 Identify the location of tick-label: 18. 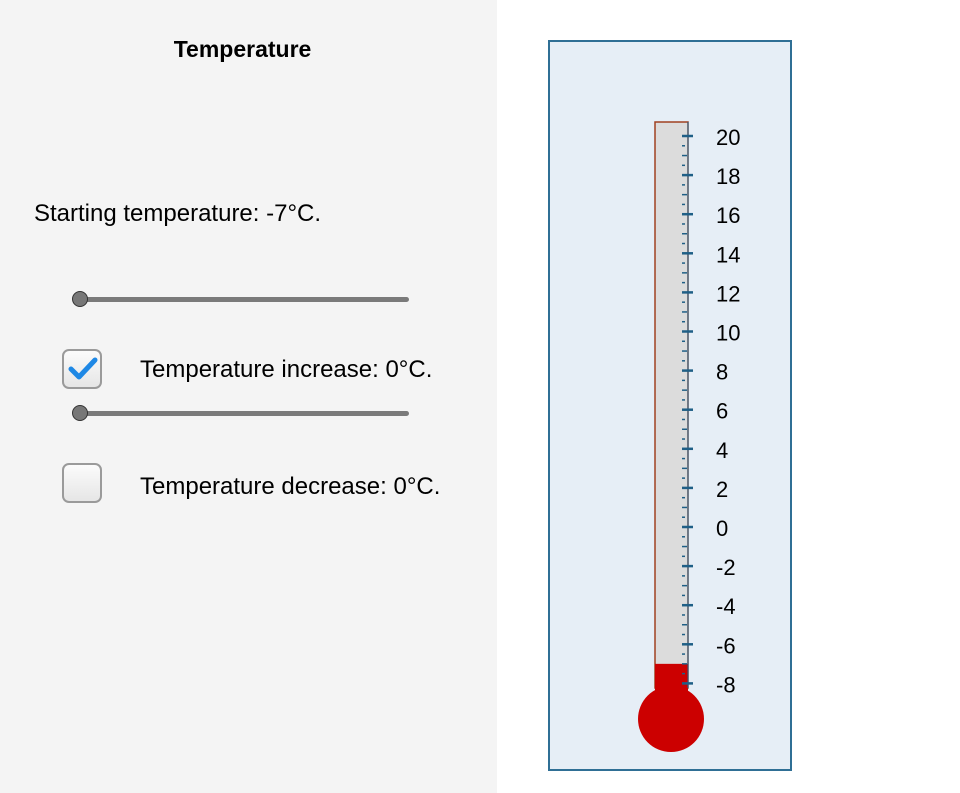
(728, 176).